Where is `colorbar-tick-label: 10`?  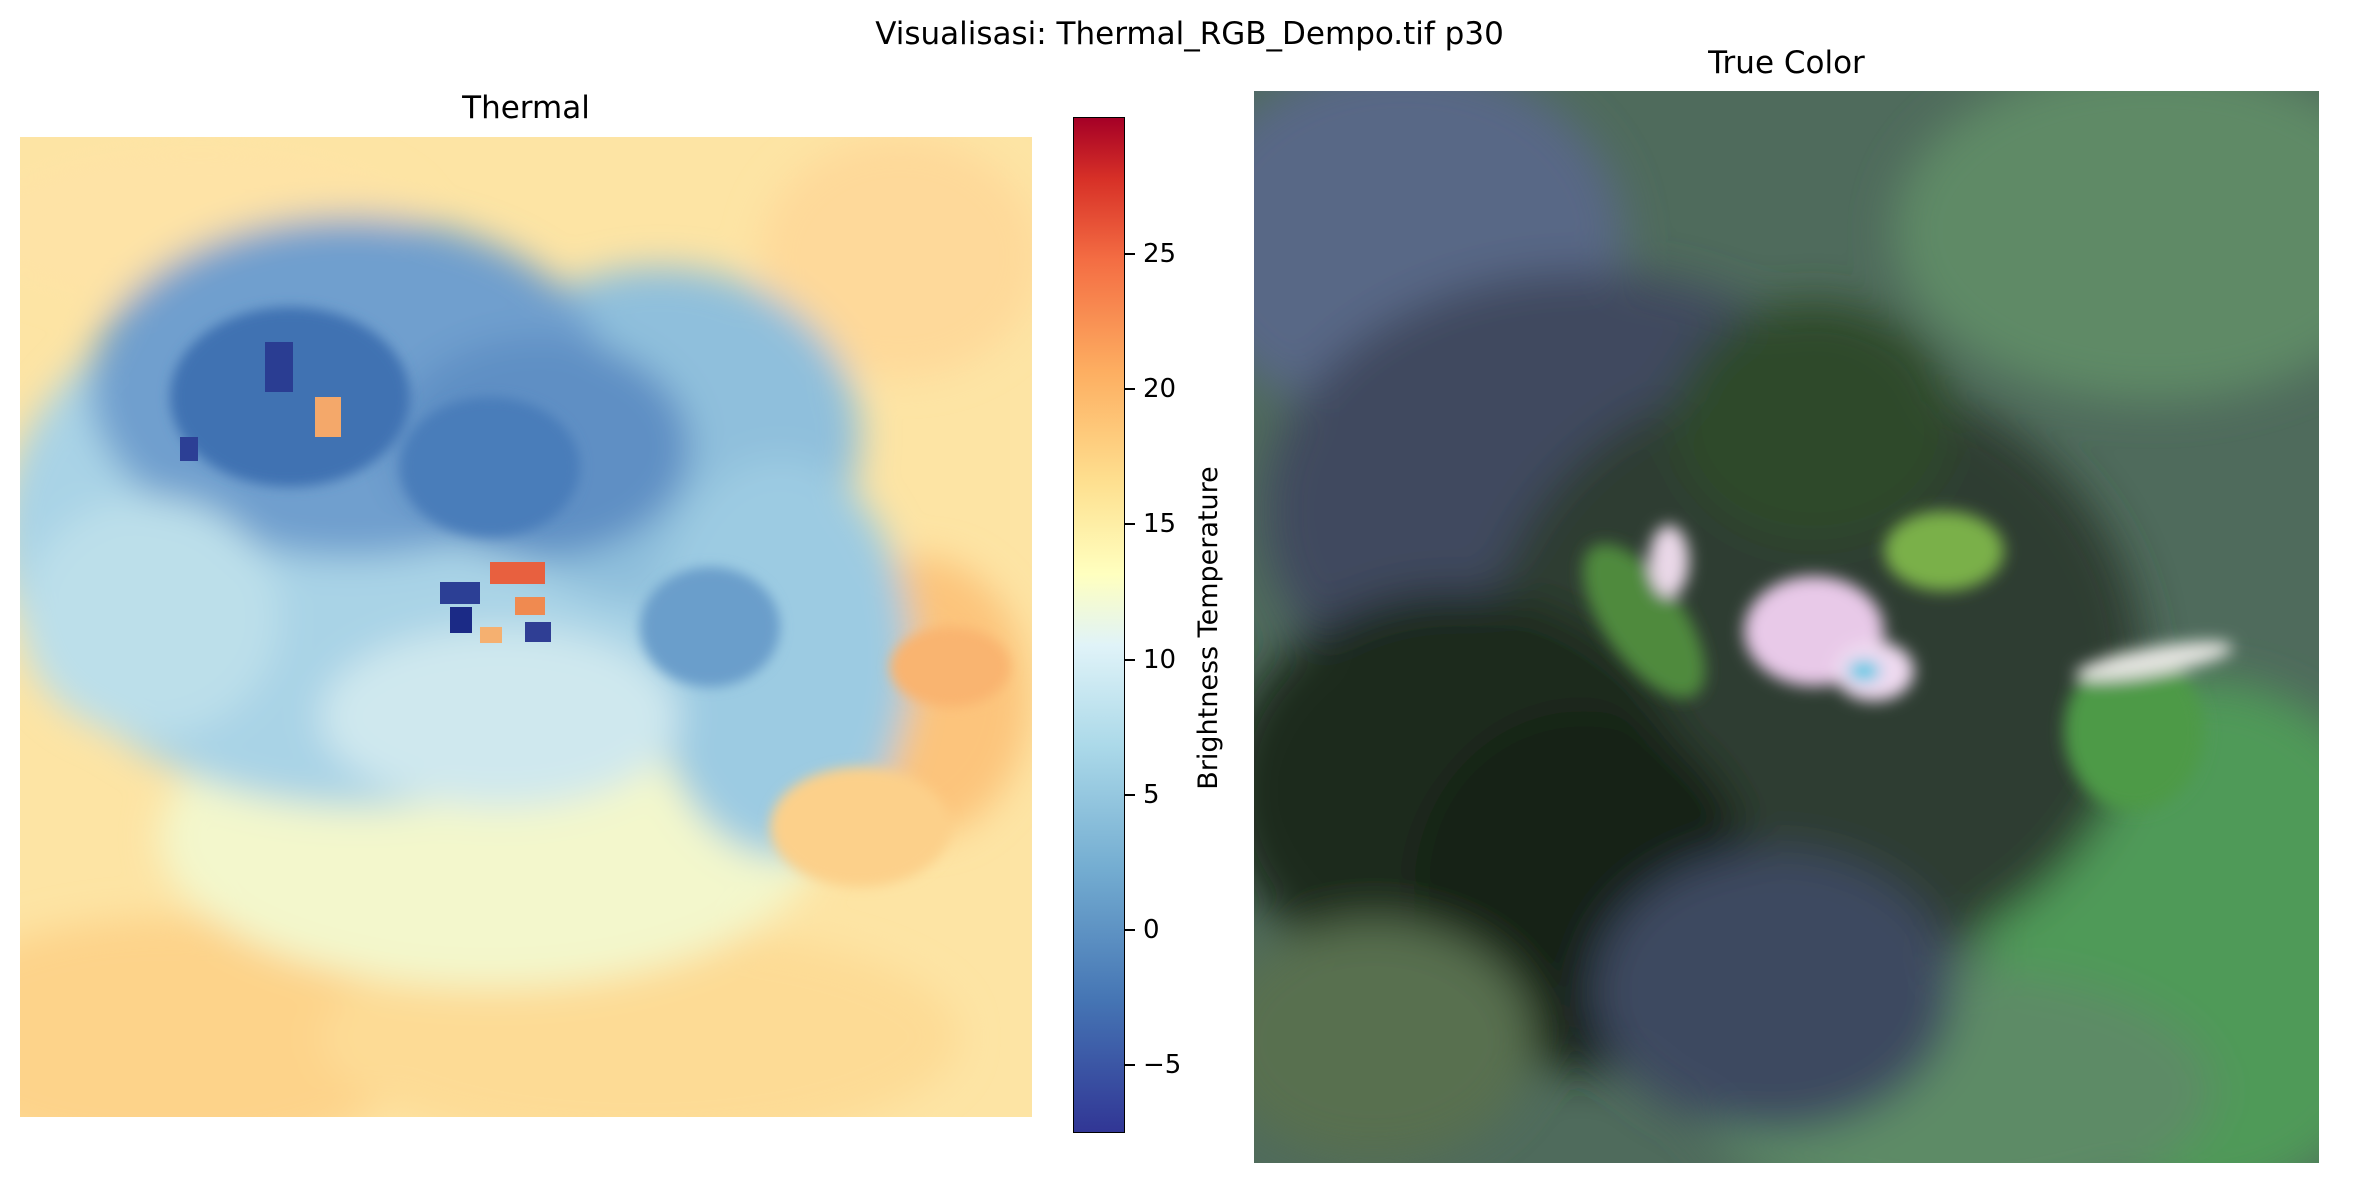 colorbar-tick-label: 10 is located at coordinates (1160, 660).